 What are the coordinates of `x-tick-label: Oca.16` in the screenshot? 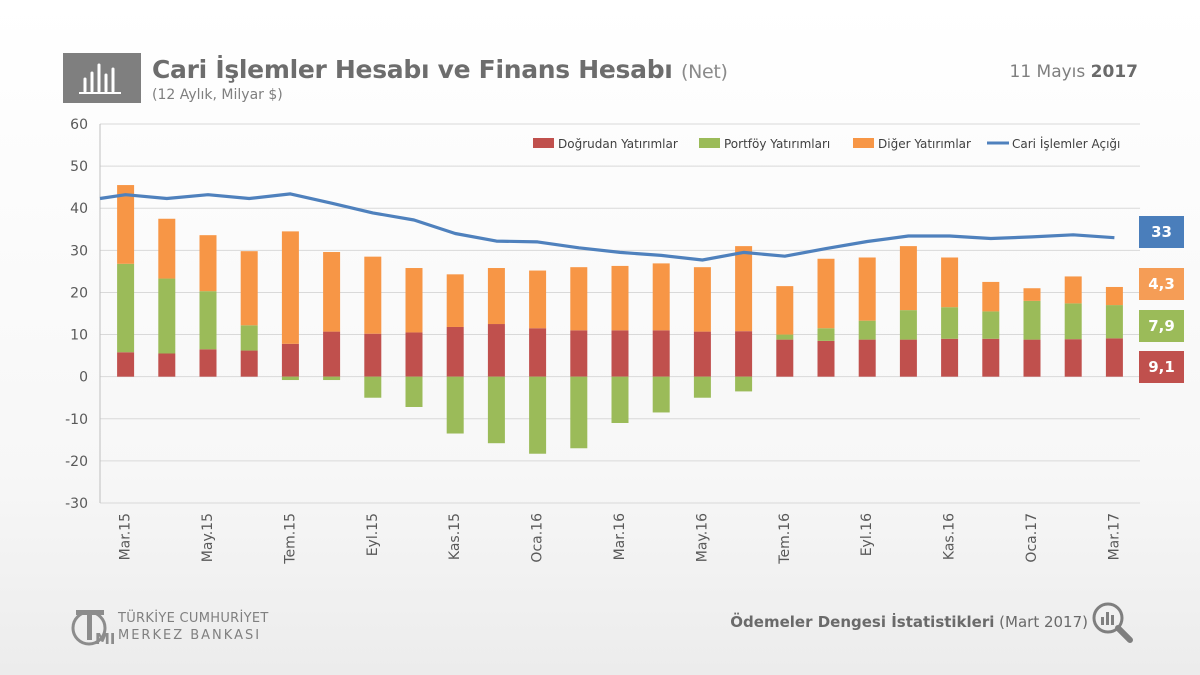 It's located at (538, 538).